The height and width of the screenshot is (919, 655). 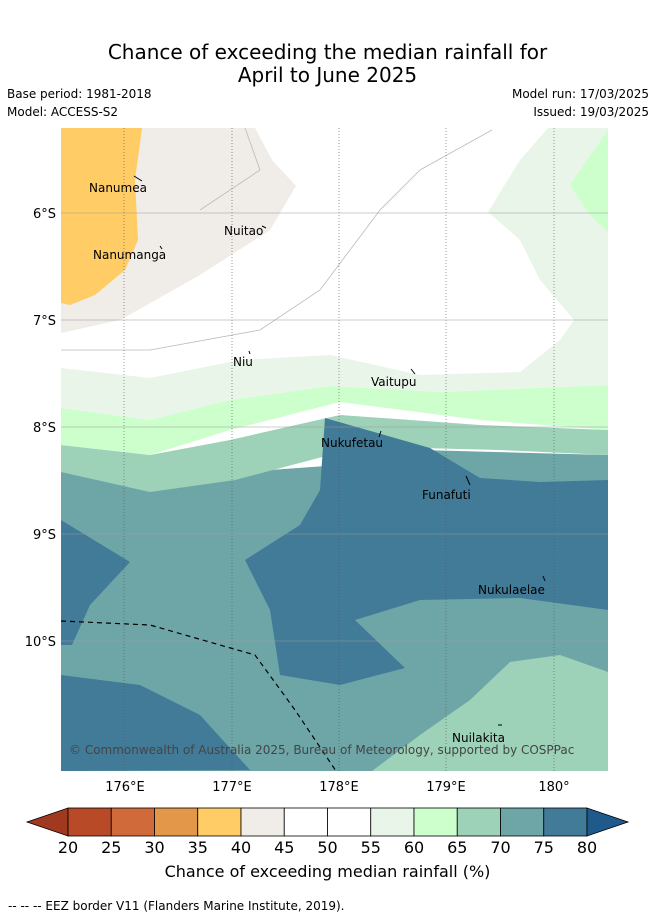 I want to click on colorbar-tick-label: 25, so click(x=111, y=847).